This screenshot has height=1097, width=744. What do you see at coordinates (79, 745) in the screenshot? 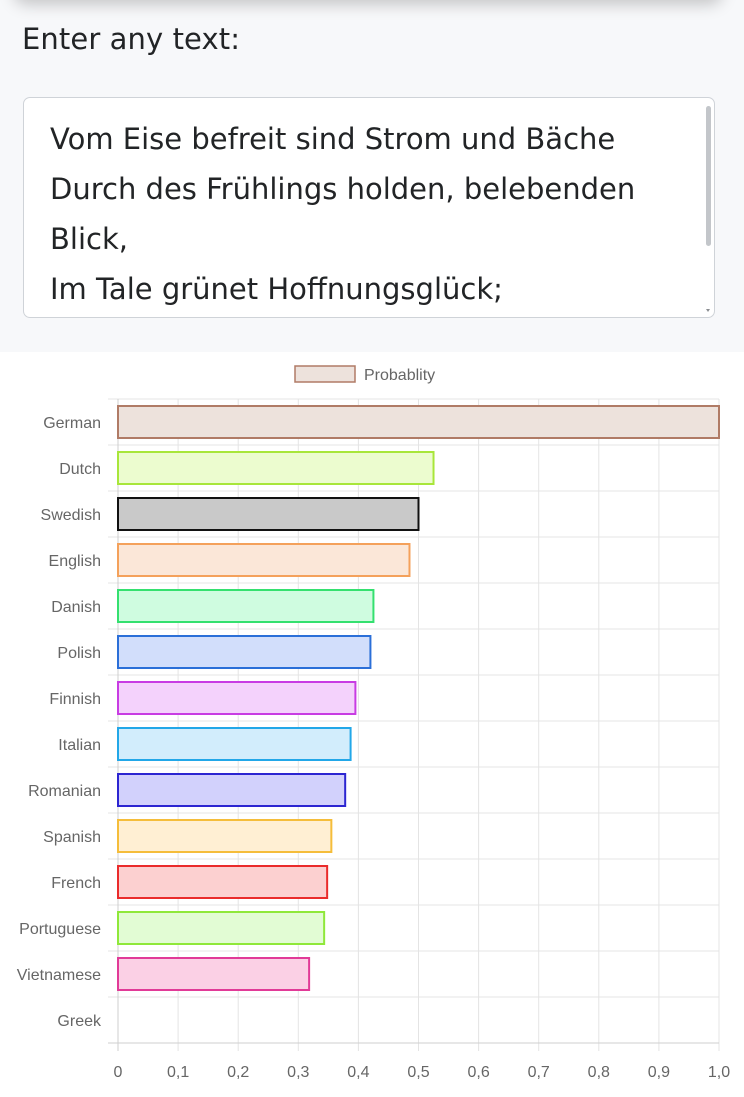
I see `y-tick-label: Italian` at bounding box center [79, 745].